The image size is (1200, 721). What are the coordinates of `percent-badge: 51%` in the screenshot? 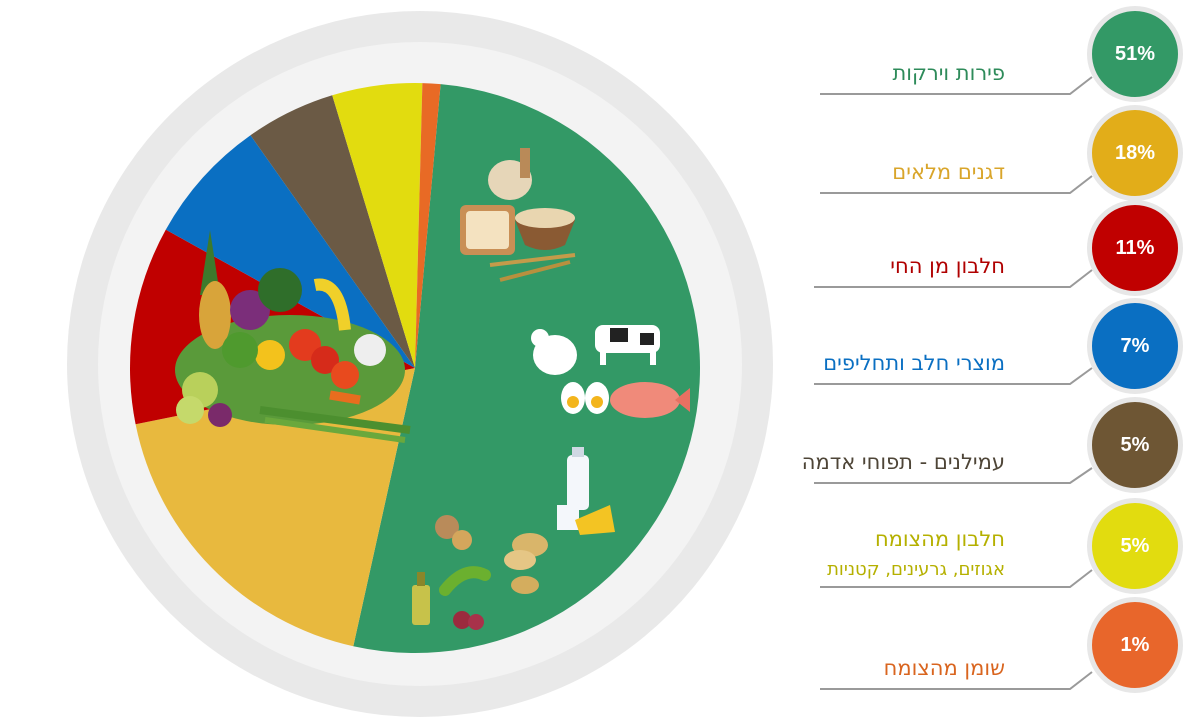 It's located at (1135, 54).